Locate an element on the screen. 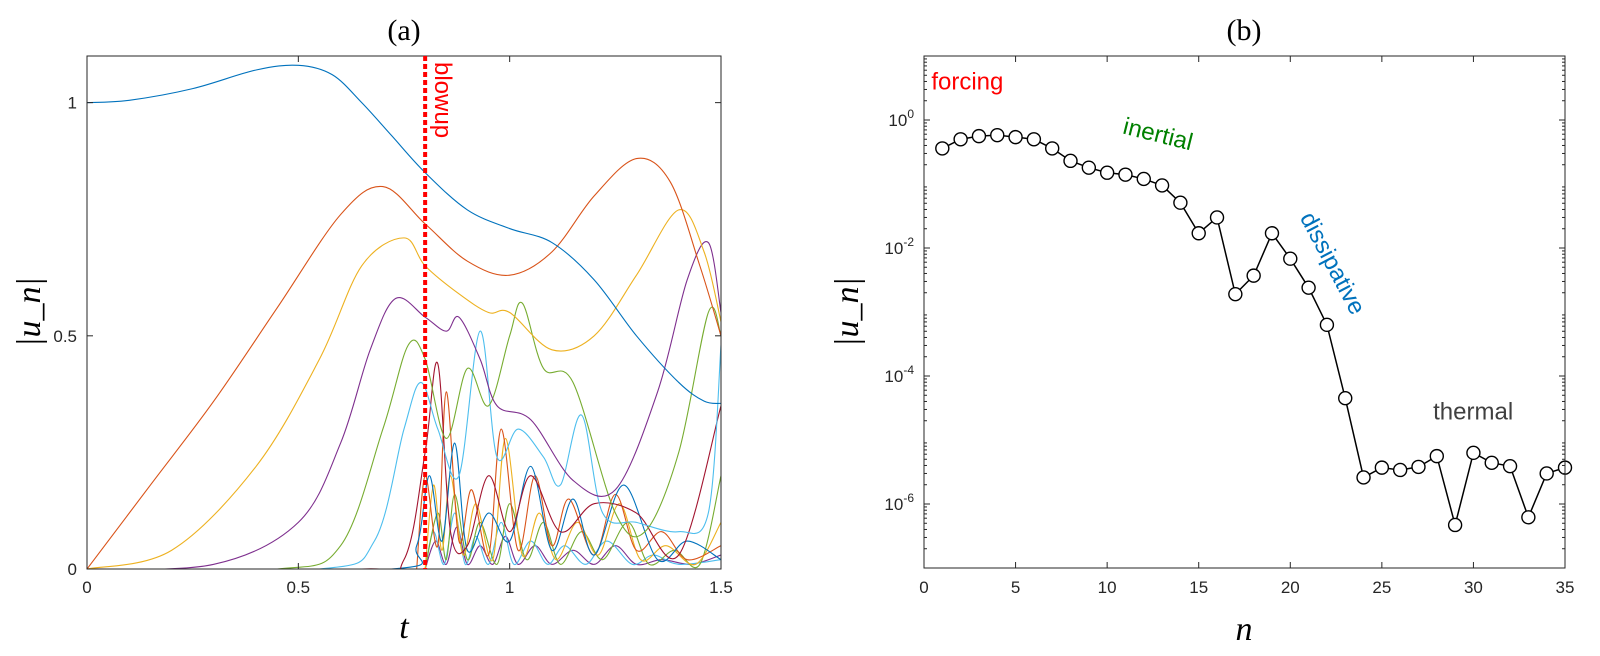 This screenshot has height=656, width=1600. series-line-n=6 is located at coordinates (404, 449).